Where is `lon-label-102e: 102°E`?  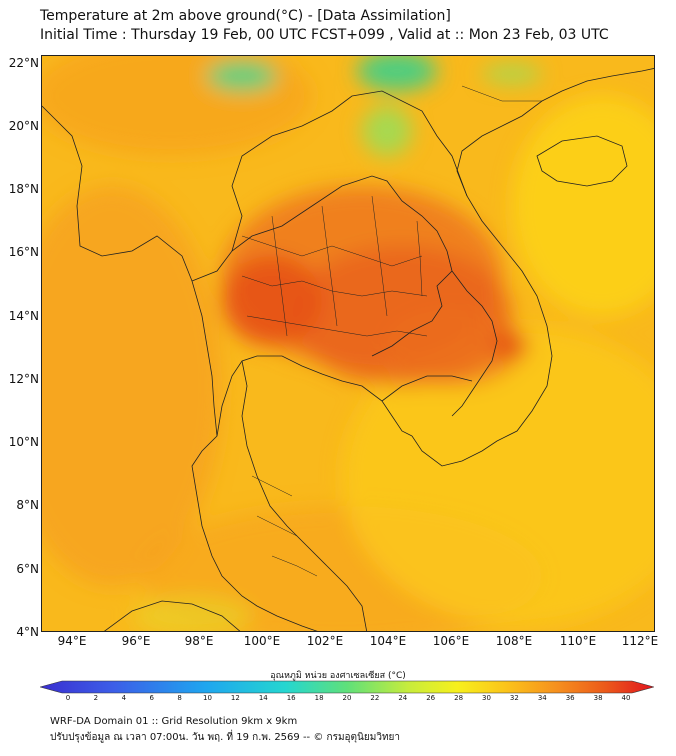 lon-label-102e: 102°E is located at coordinates (325, 641).